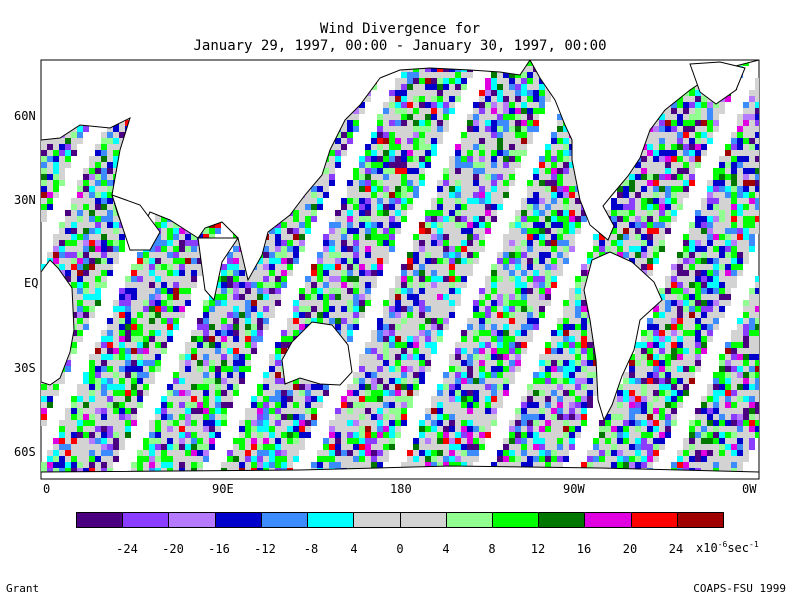  I want to click on colorbar-tick: 12, so click(538, 549).